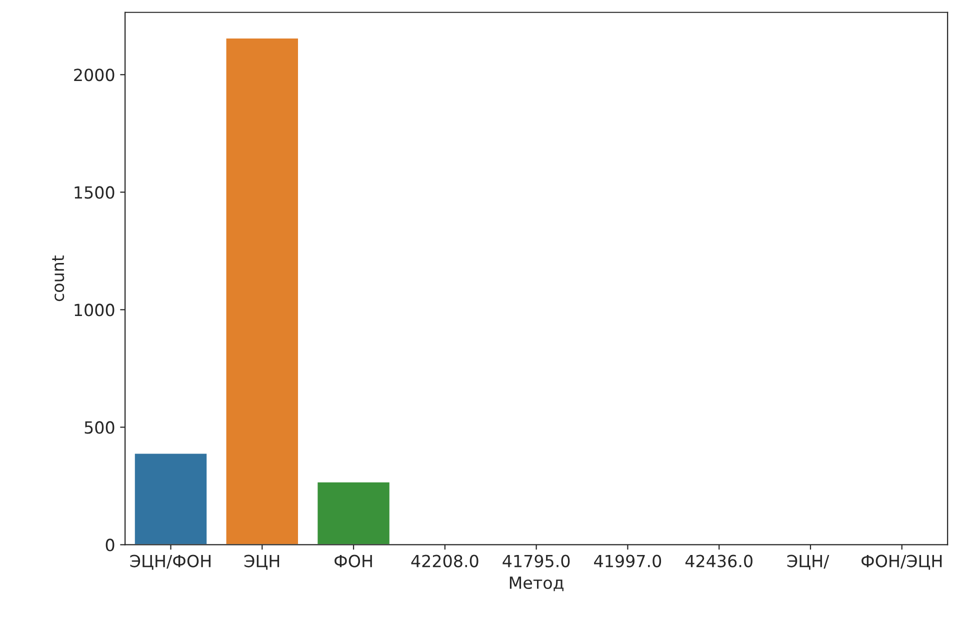 The width and height of the screenshot is (962, 619). What do you see at coordinates (718, 561) in the screenshot?
I see `x-tick-label: 42436.0` at bounding box center [718, 561].